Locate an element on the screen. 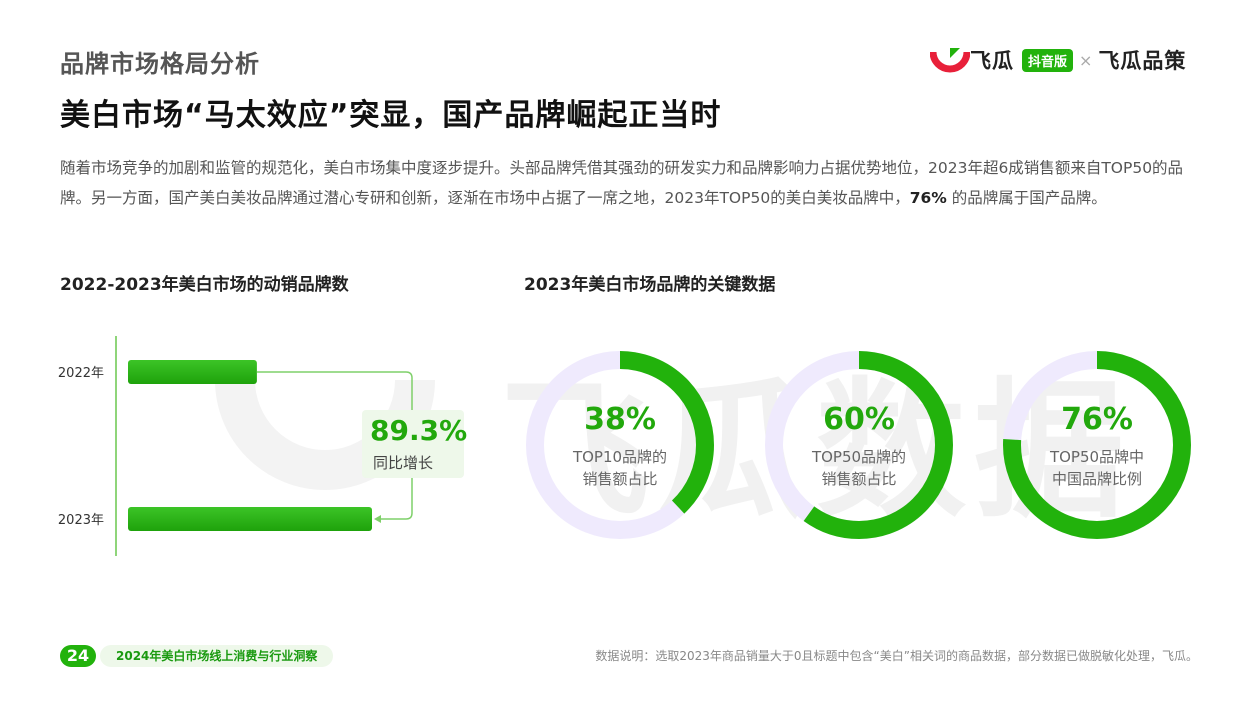 This screenshot has width=1250, height=703. brand-count-bar-chart: 2022年 2023年 is located at coordinates (235, 446).